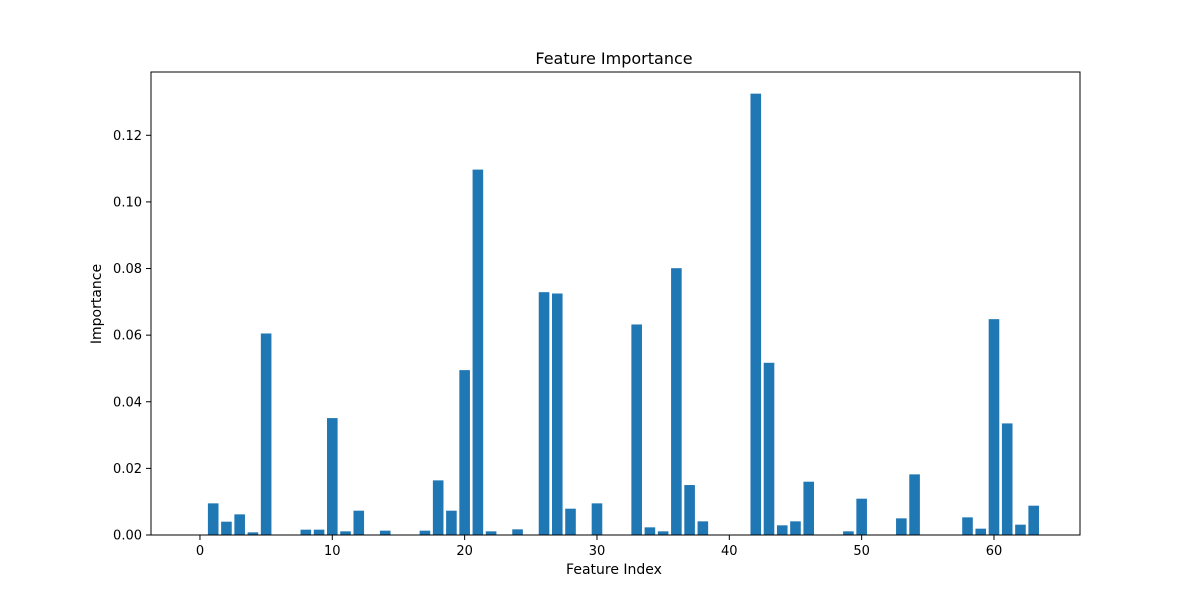  What do you see at coordinates (127, 469) in the screenshot?
I see `y-tick-label: 0.02` at bounding box center [127, 469].